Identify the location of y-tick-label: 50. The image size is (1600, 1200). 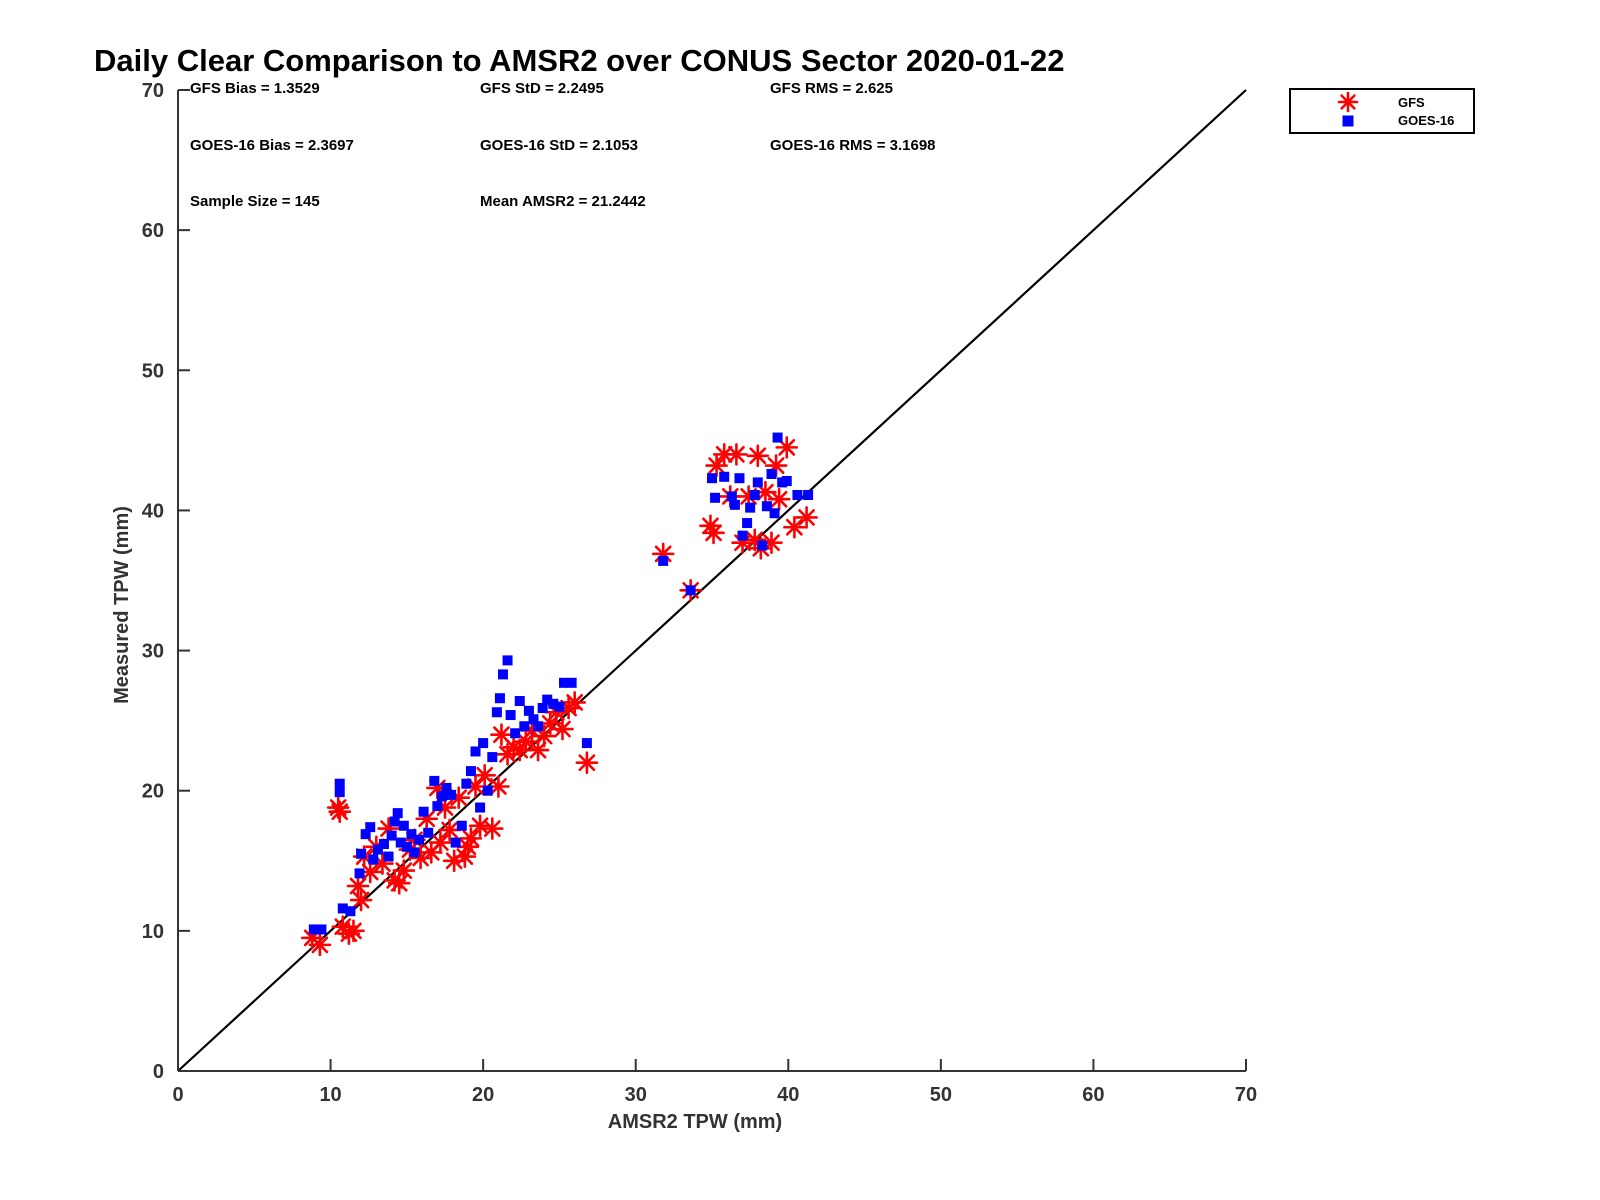
(153, 371).